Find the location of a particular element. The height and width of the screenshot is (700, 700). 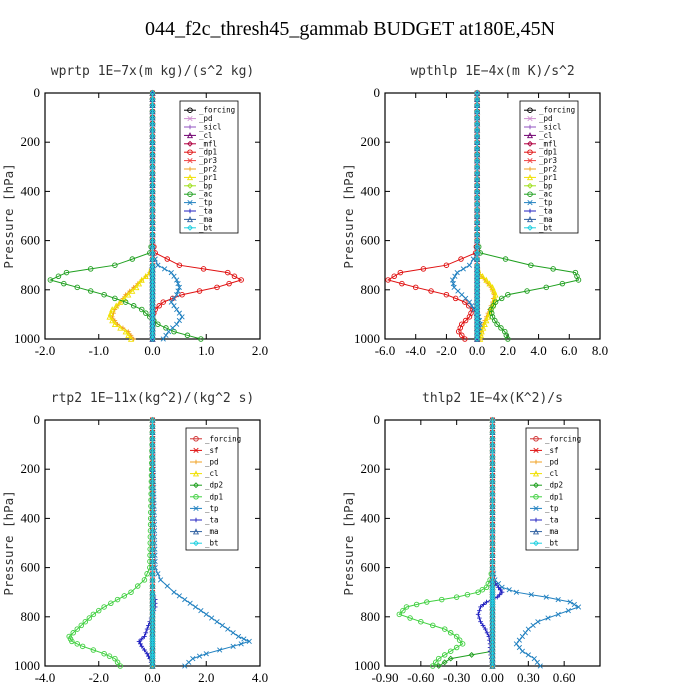

legend-item: _forcing is located at coordinates (215, 438).